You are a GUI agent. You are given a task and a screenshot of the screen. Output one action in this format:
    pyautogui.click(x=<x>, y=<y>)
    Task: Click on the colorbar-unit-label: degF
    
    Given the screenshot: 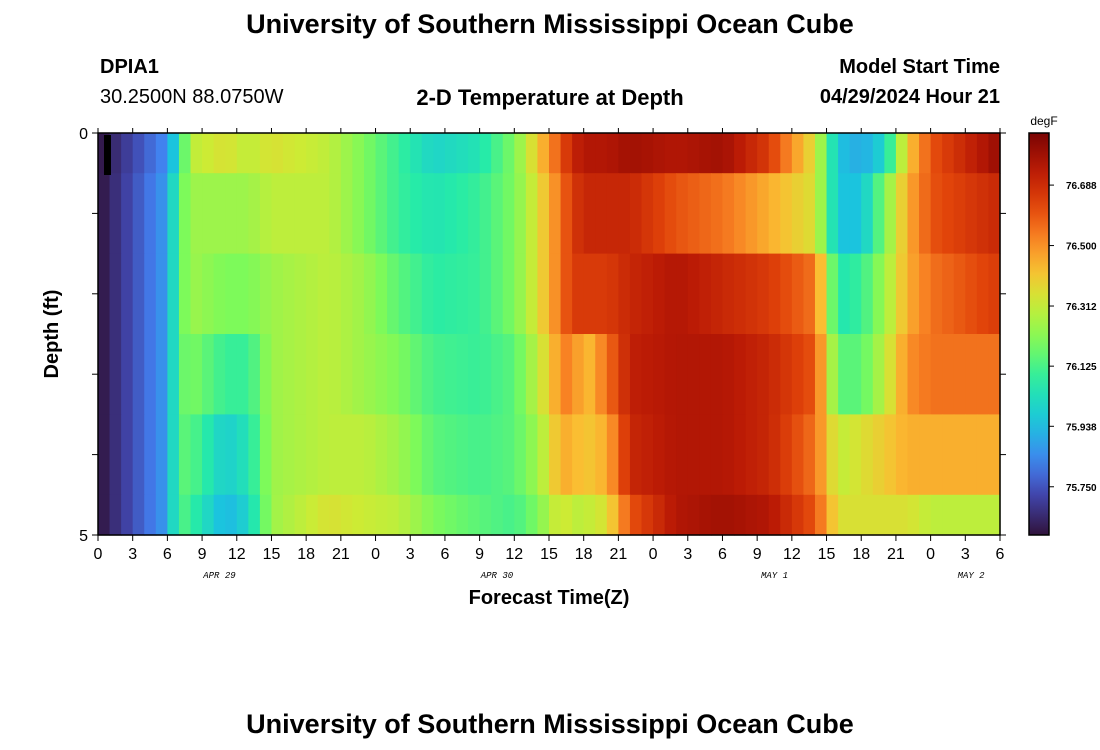 What is the action you would take?
    pyautogui.click(x=1043, y=121)
    